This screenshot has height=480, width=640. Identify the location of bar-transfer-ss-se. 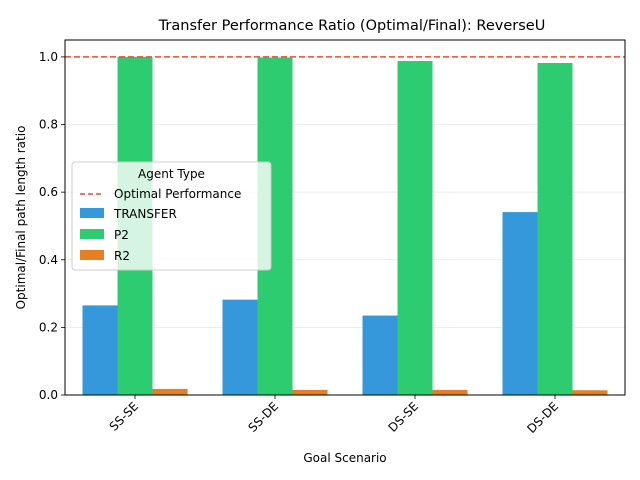
(100, 350).